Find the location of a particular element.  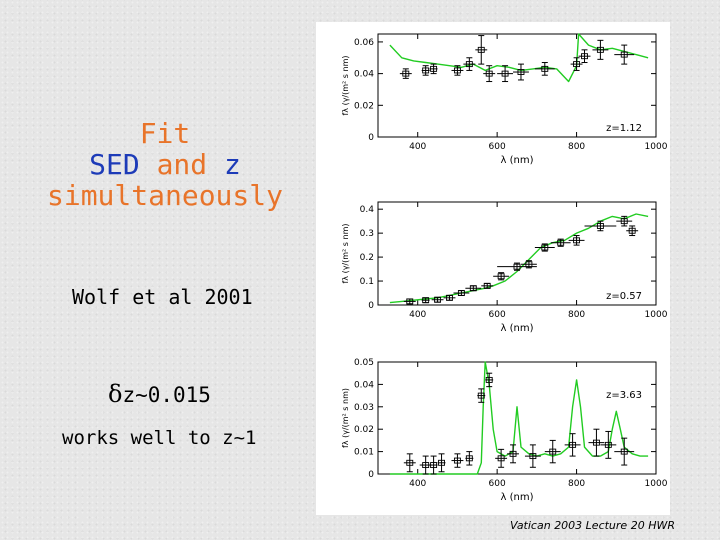

citation-text: Wolf et al 2001 is located at coordinates (162, 297).